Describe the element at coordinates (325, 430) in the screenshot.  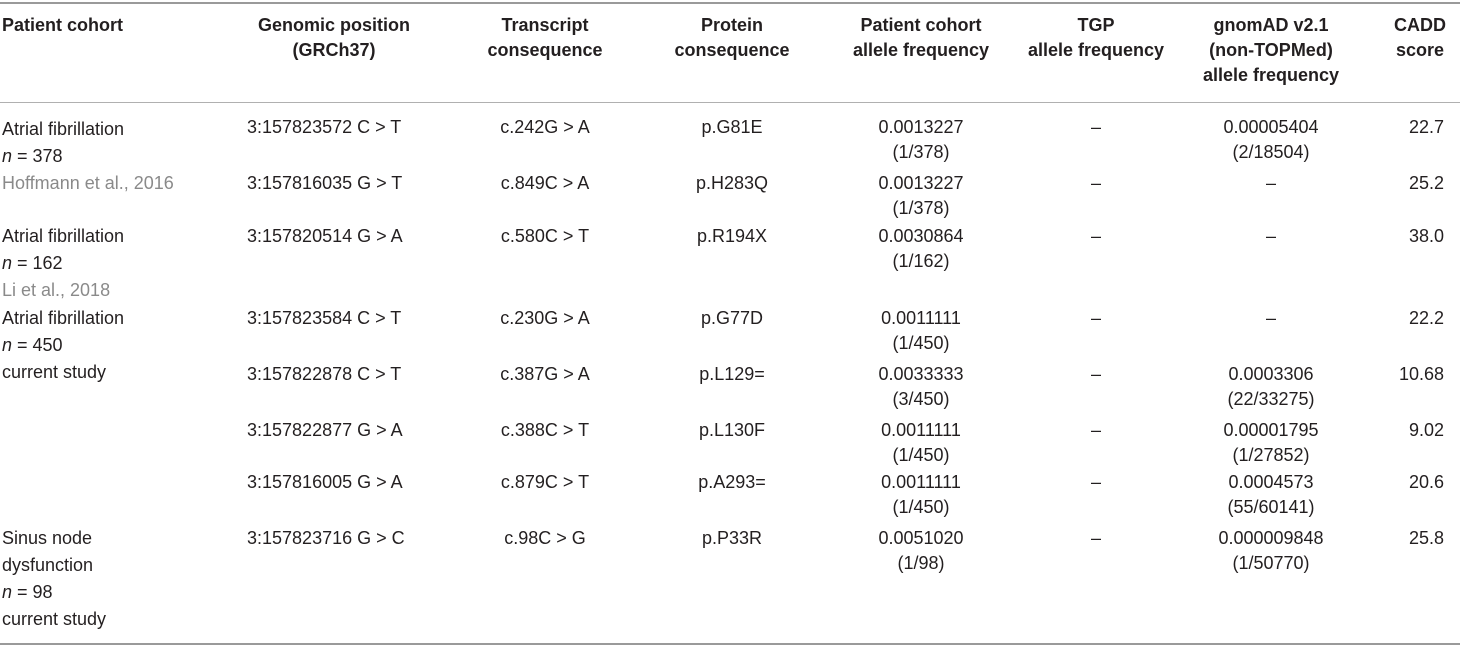
I see `genomic-position-cell: 3:157822877 G > A` at that location.